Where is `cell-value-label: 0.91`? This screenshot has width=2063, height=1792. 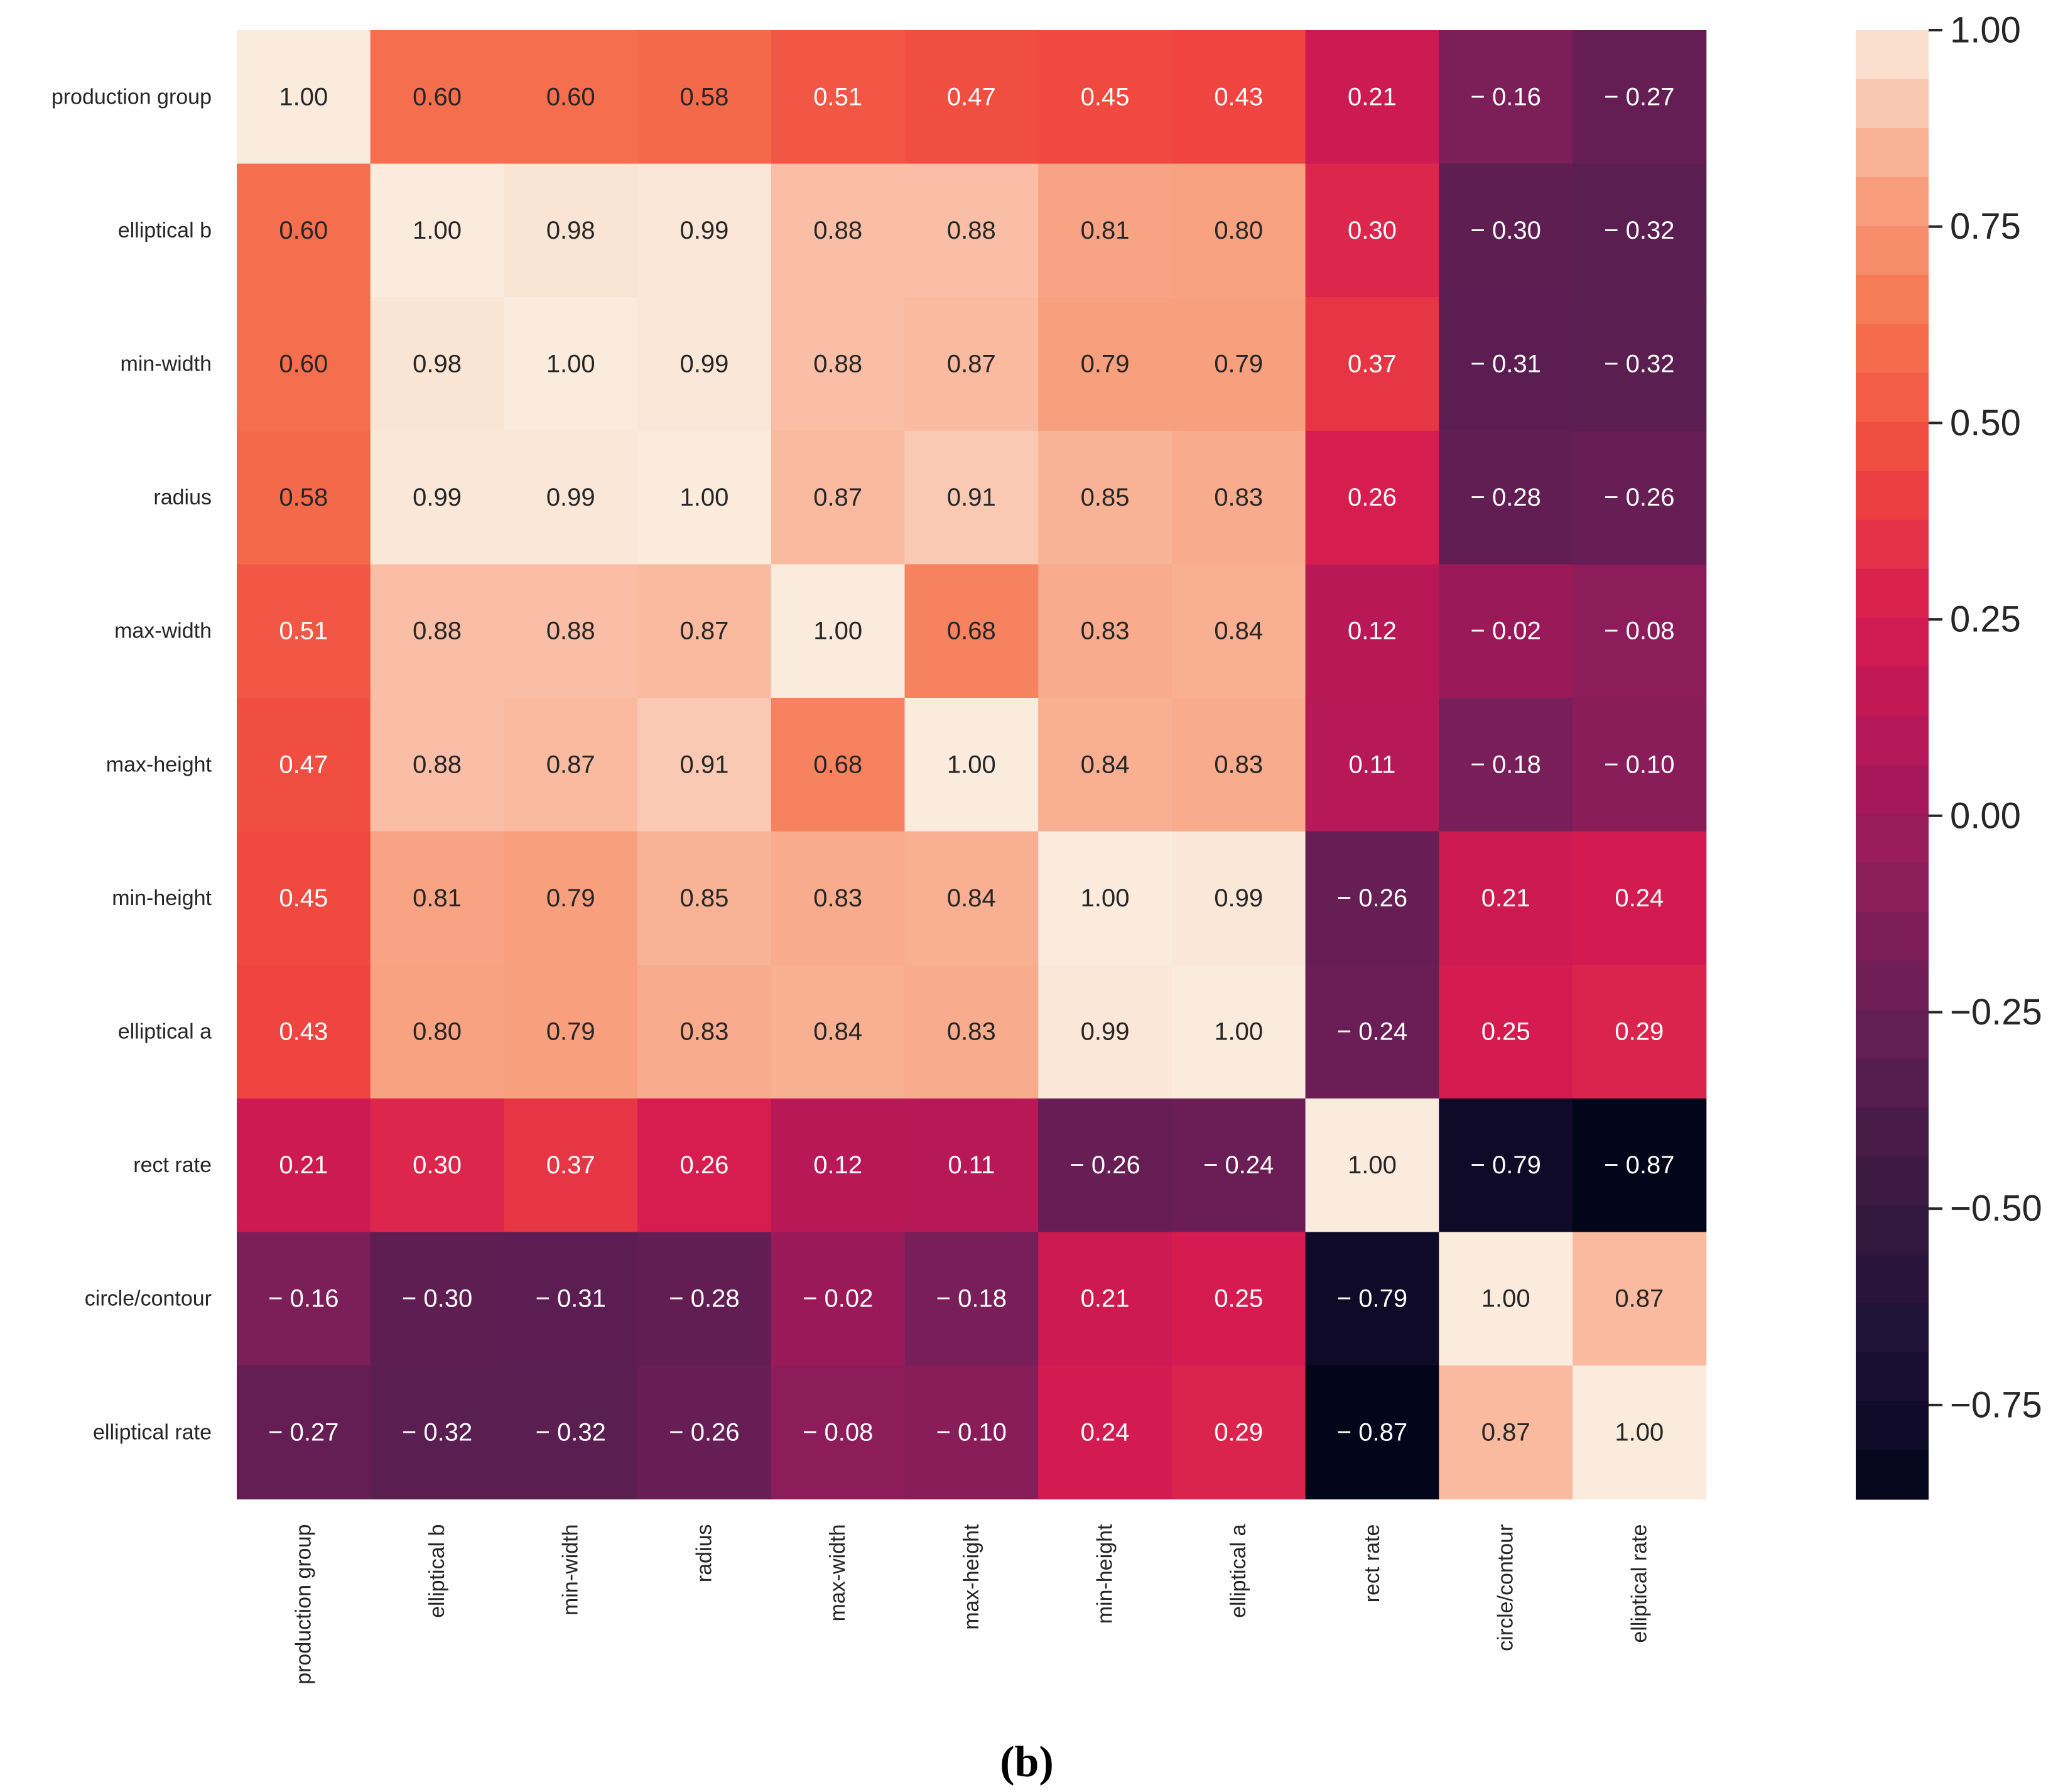 cell-value-label: 0.91 is located at coordinates (704, 765).